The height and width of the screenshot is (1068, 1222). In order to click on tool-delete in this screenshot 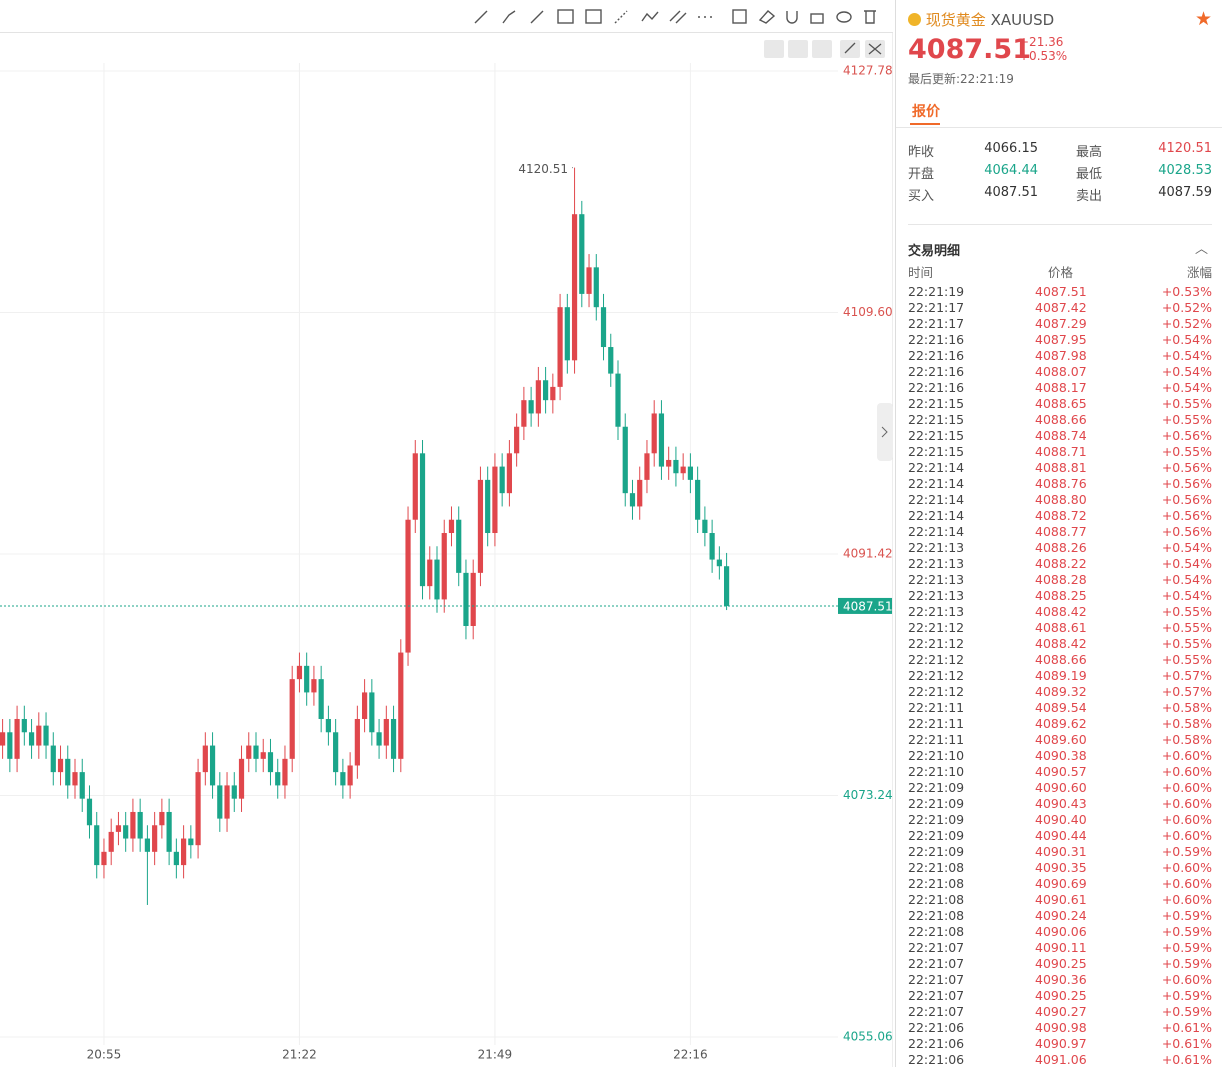, I will do `click(870, 17)`.